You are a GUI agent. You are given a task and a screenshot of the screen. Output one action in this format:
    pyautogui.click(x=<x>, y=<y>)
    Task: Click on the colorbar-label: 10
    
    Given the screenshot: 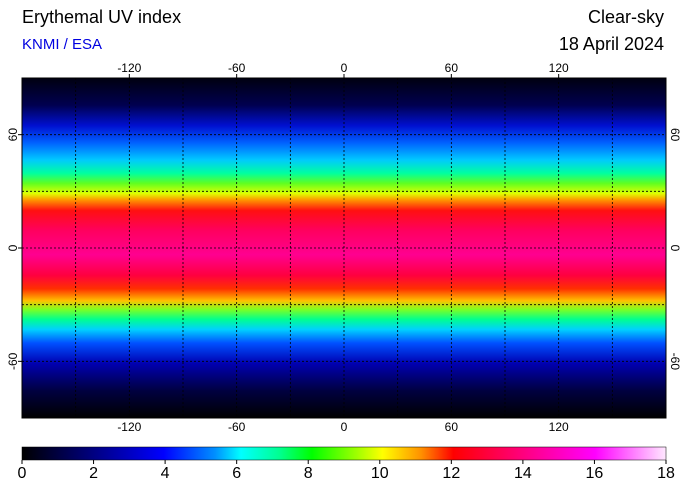 What is the action you would take?
    pyautogui.click(x=380, y=473)
    